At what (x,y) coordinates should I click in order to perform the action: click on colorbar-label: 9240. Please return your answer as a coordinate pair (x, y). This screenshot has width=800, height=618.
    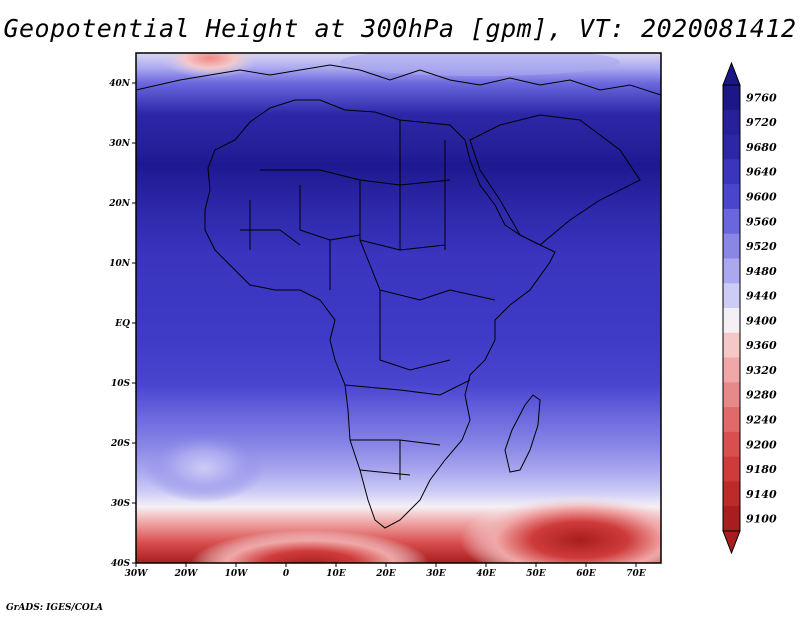
    Looking at the image, I should click on (761, 420).